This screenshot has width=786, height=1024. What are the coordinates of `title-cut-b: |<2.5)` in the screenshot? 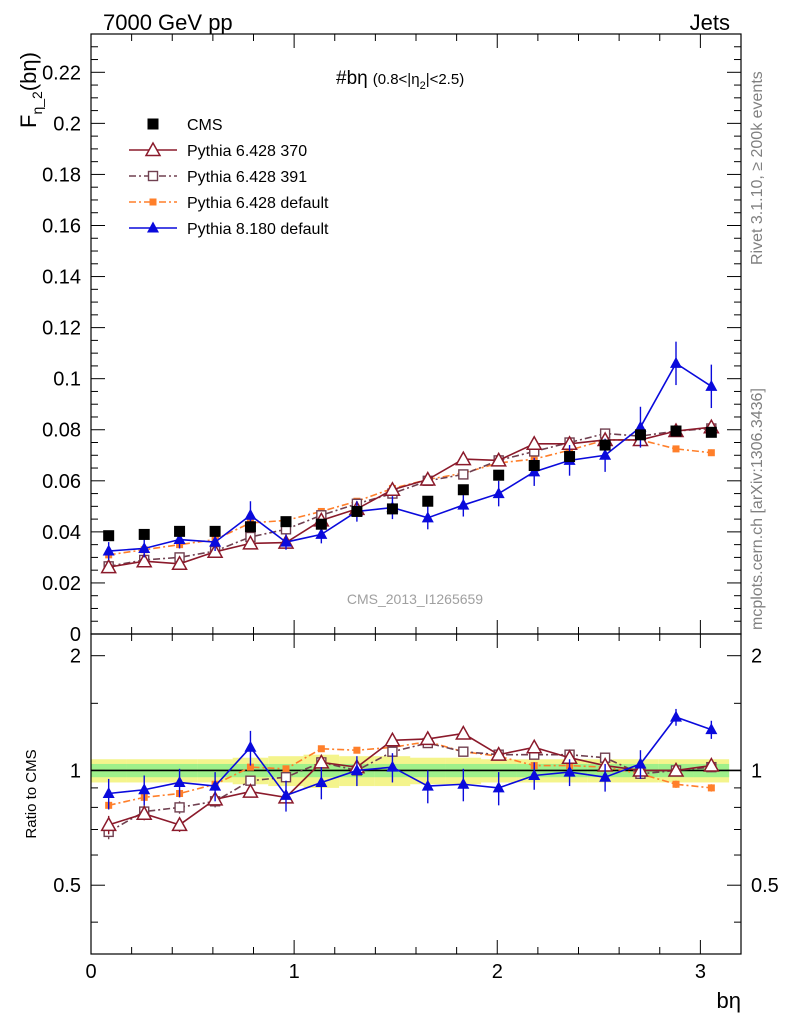 It's located at (445, 79).